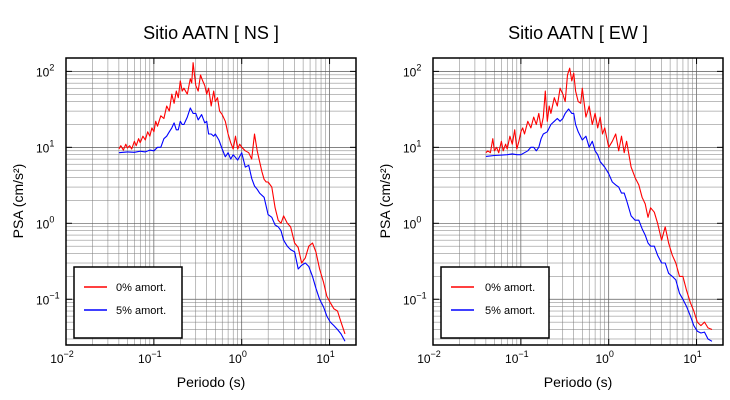  Describe the element at coordinates (211, 33) in the screenshot. I see `chart-title: Sitio AATN [ NS ]` at that location.